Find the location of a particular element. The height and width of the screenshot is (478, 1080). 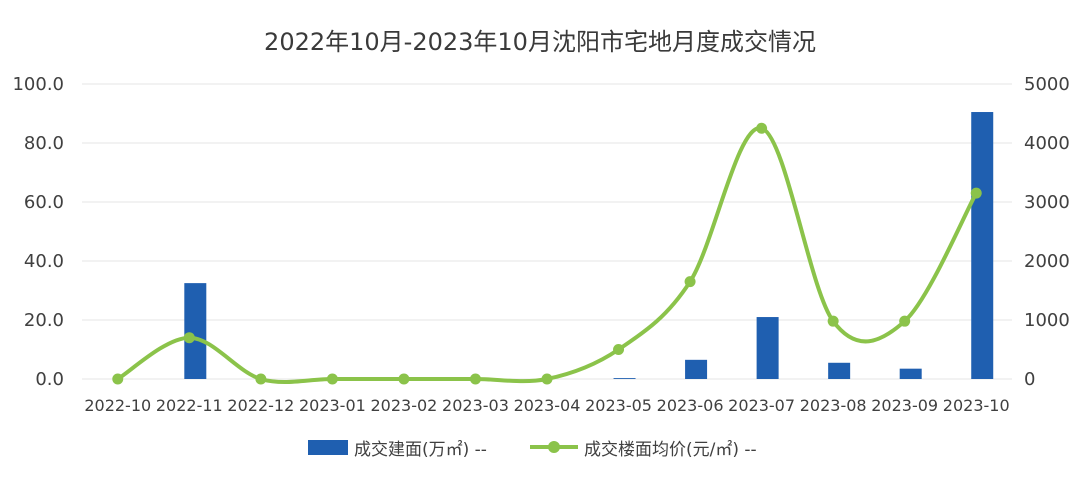

y-right-tick-label: 5000 is located at coordinates (1047, 84).